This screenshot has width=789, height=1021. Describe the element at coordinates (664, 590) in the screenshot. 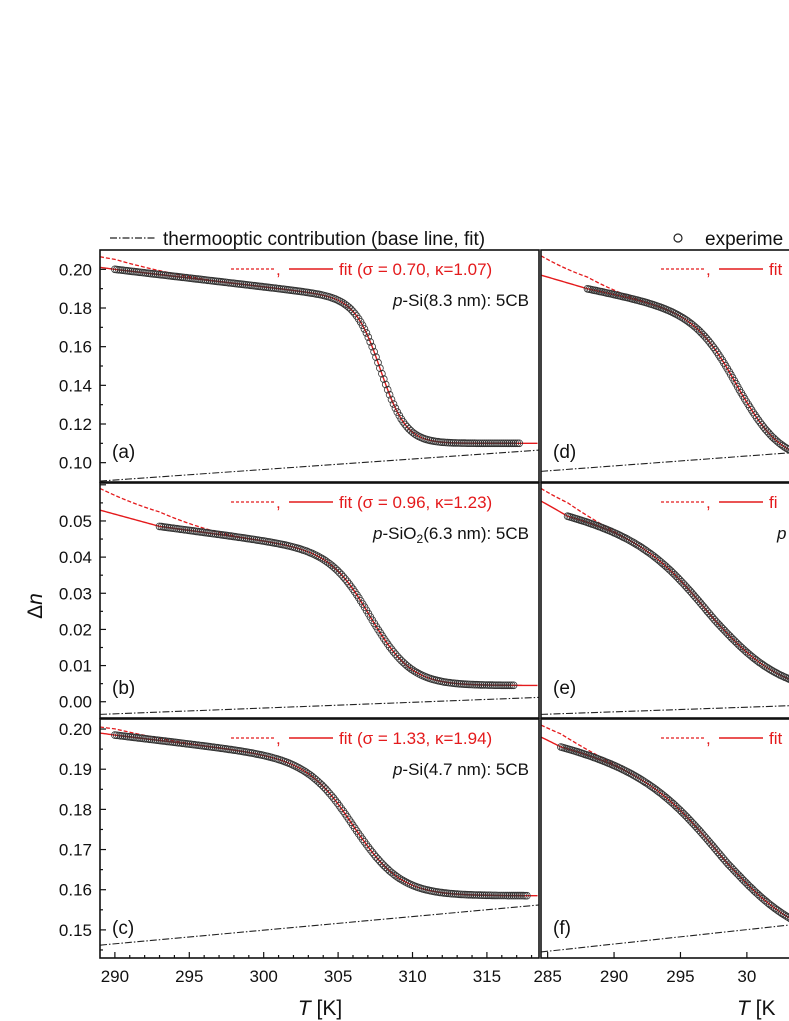

I see `fit-solid-e` at that location.